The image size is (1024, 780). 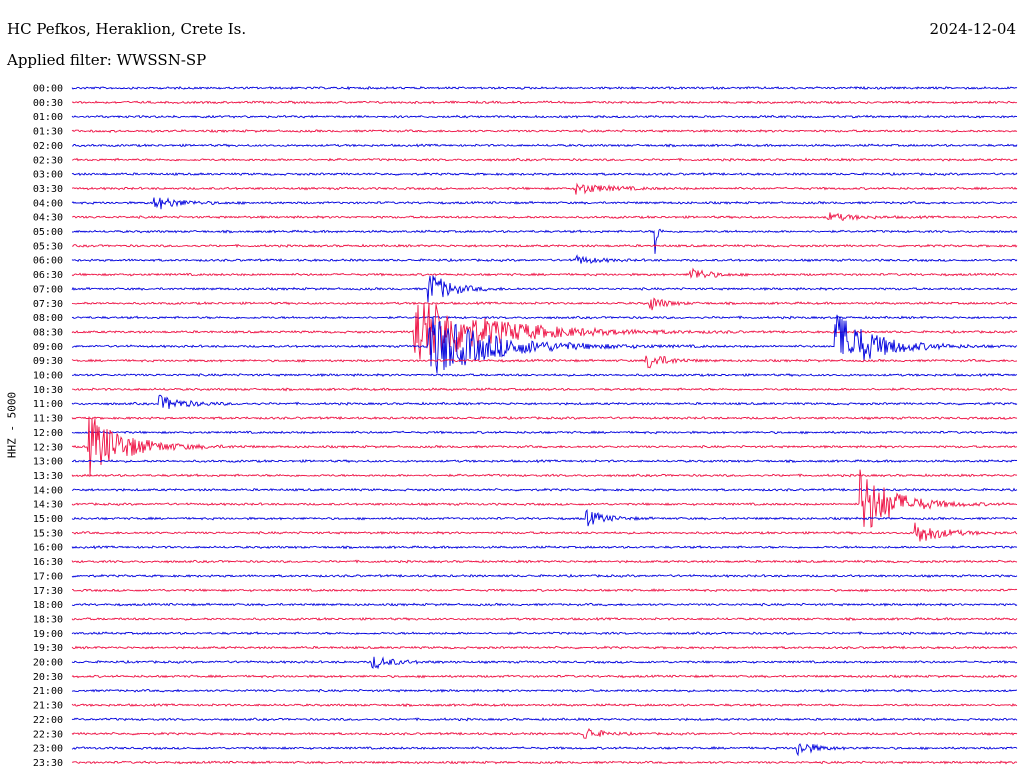 What do you see at coordinates (107, 60) in the screenshot?
I see `filter-label: Applied filter: WWSSN-SP` at bounding box center [107, 60].